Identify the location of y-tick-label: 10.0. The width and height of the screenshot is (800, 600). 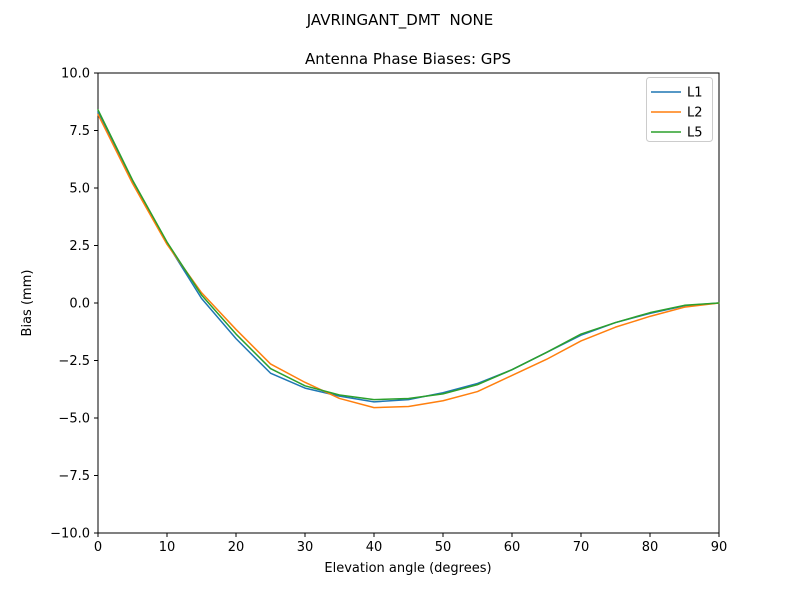
(75, 74).